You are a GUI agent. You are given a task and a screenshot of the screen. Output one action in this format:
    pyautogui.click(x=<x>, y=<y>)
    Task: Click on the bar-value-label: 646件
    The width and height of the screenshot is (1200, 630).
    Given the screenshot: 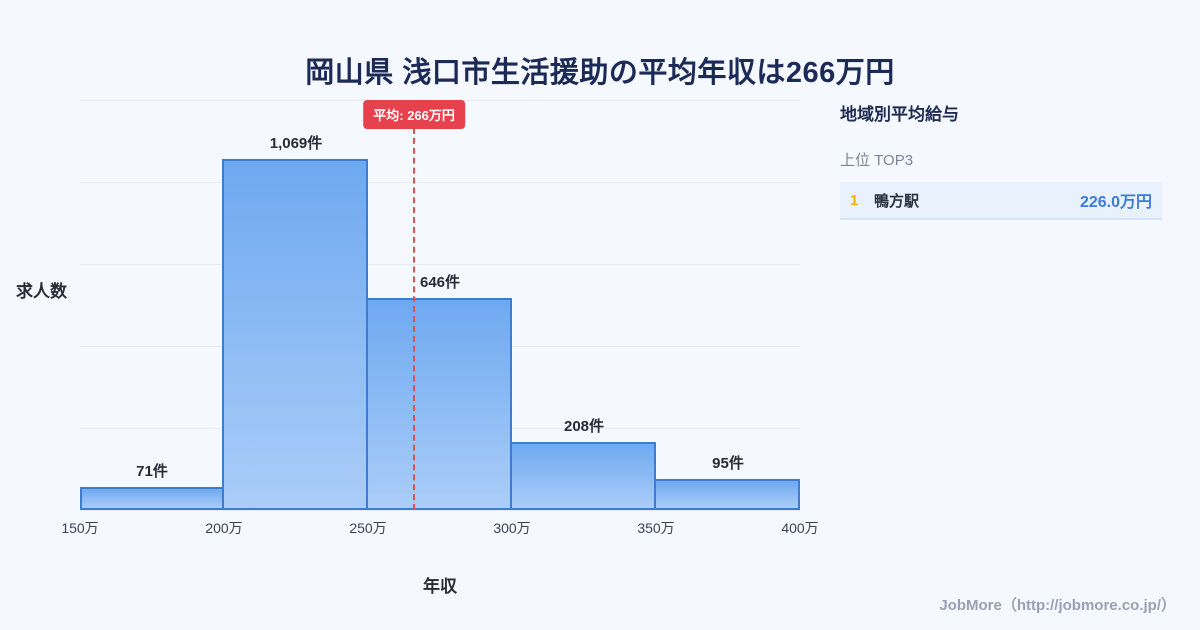 What is the action you would take?
    pyautogui.click(x=440, y=283)
    